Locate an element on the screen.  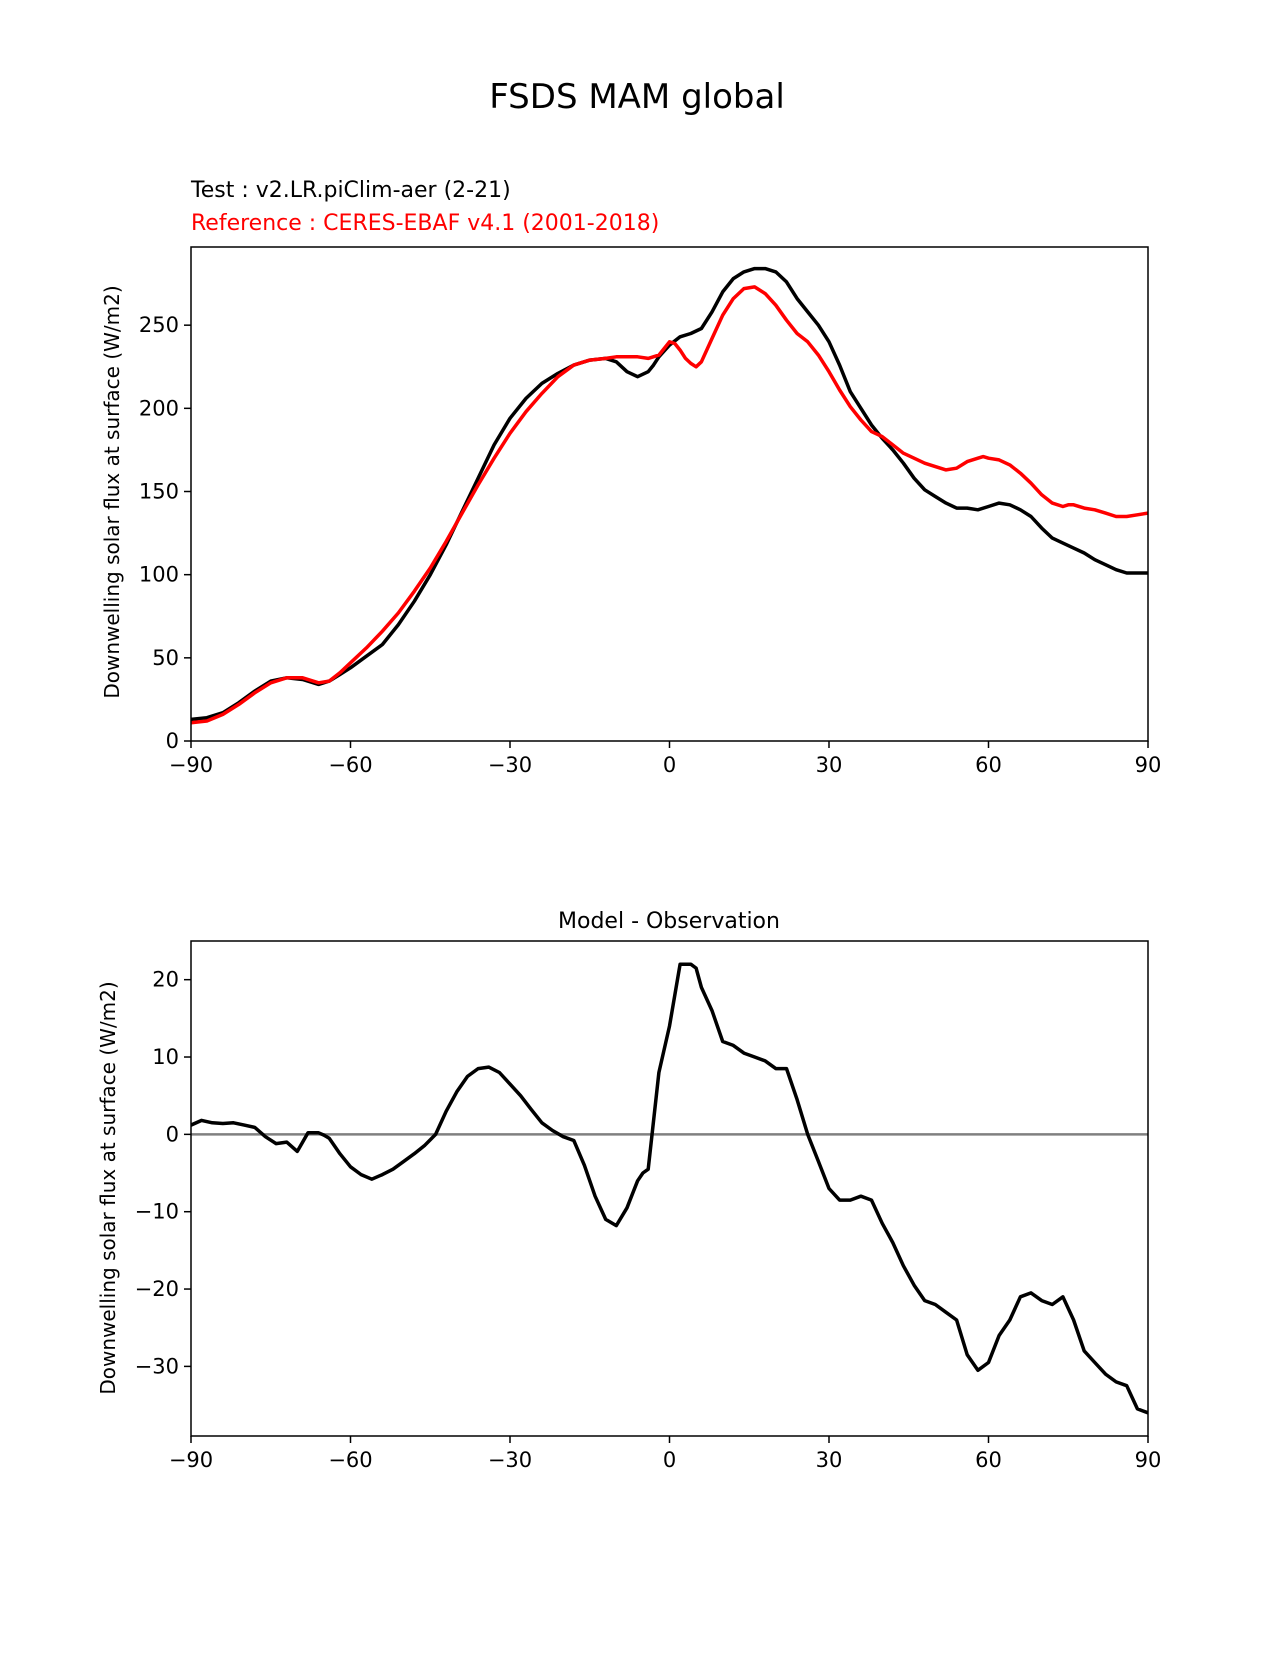
bottom-x-tick-label: −60 is located at coordinates (350, 1460).